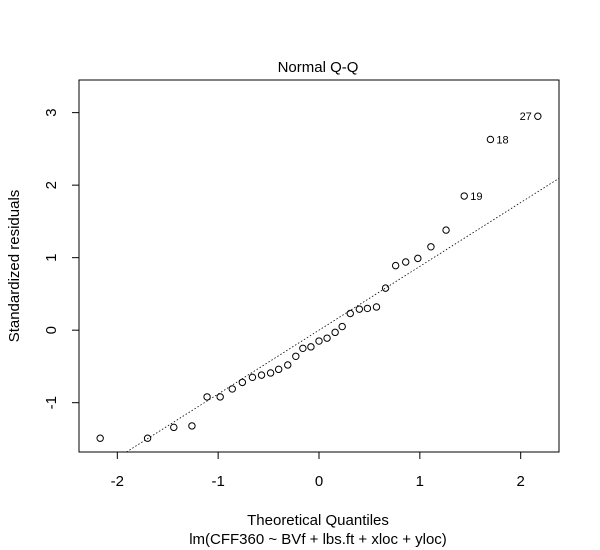 The width and height of the screenshot is (600, 550). What do you see at coordinates (319, 481) in the screenshot?
I see `x-tick-label: 0` at bounding box center [319, 481].